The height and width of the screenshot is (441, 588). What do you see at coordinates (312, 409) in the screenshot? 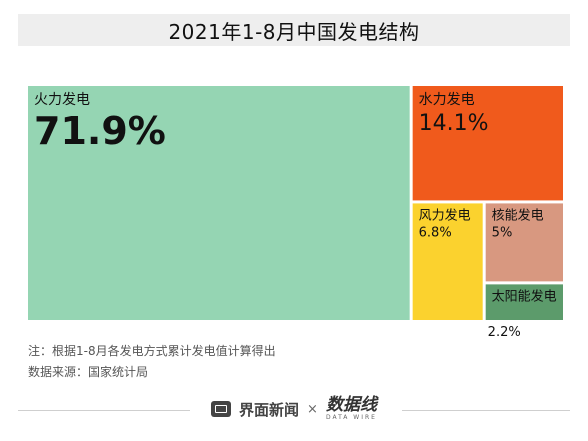
I see `times-sign: ×` at bounding box center [312, 409].